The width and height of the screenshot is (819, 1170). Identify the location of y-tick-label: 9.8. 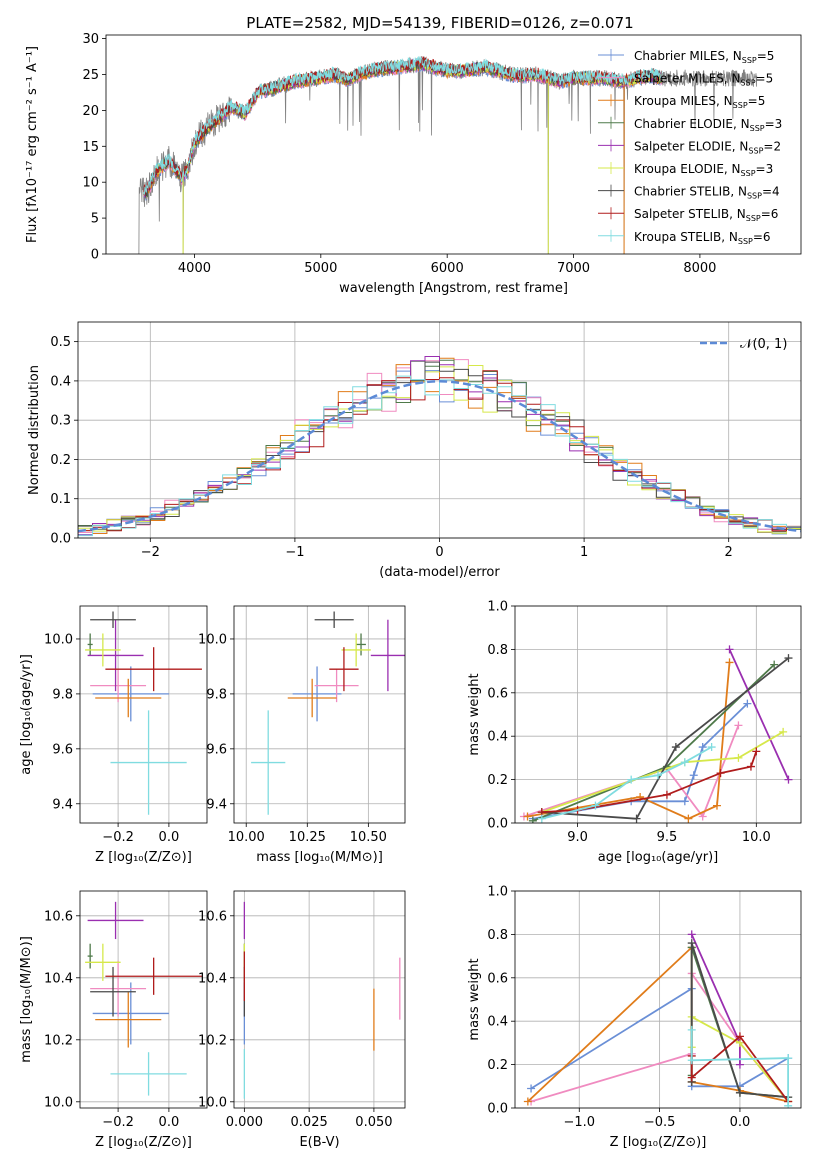
(216, 694).